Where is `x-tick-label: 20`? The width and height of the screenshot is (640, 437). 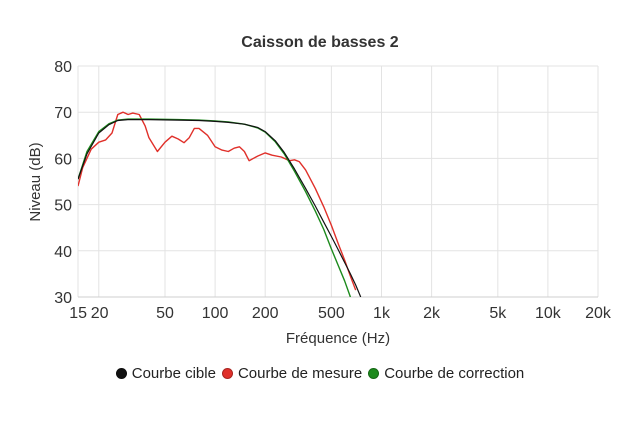 x-tick-label: 20 is located at coordinates (100, 313).